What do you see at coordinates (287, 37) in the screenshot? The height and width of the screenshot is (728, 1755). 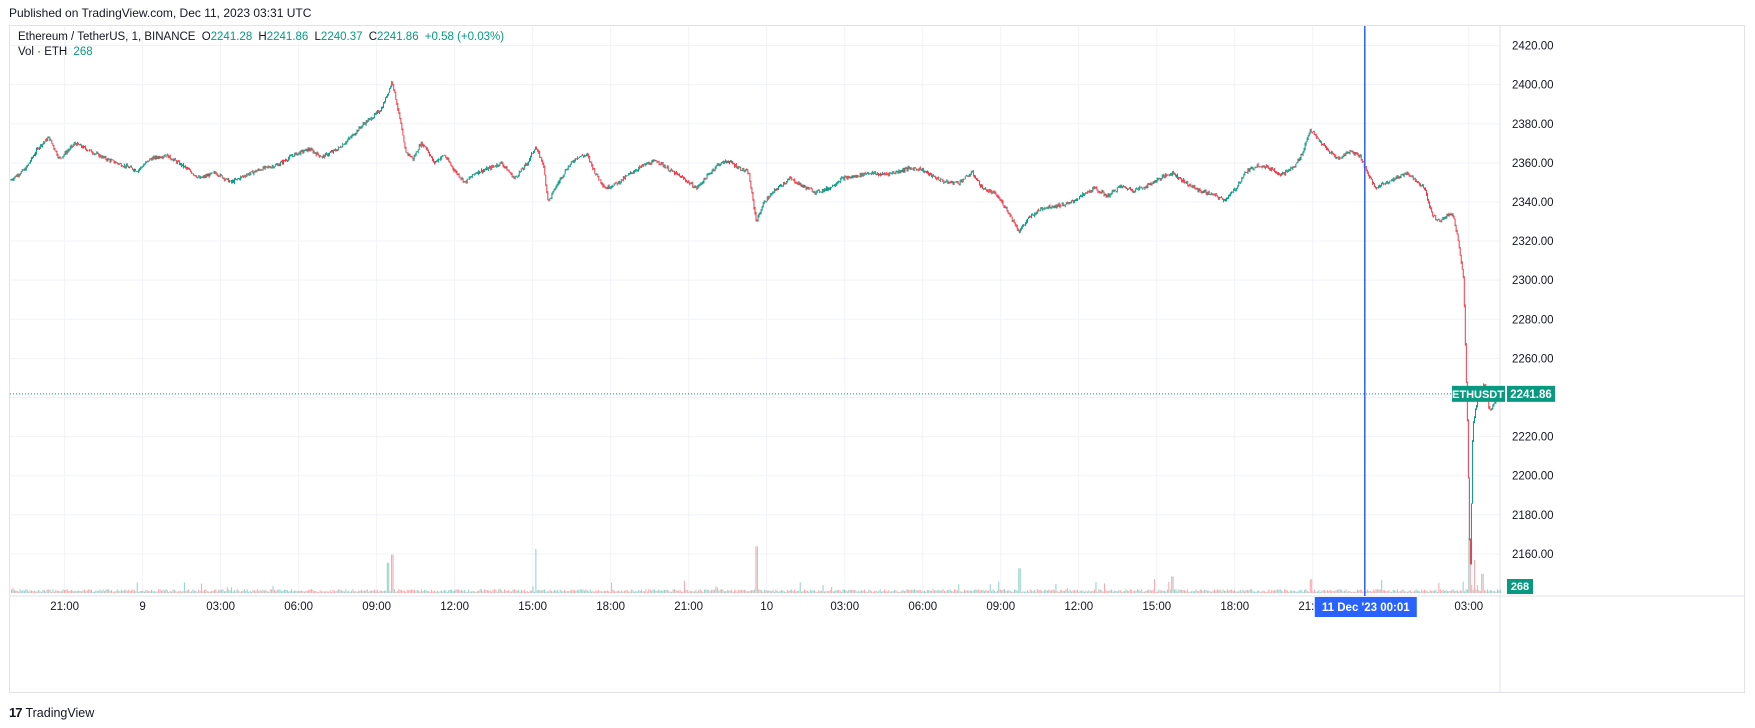 I see `legend-high: 2241.86` at bounding box center [287, 37].